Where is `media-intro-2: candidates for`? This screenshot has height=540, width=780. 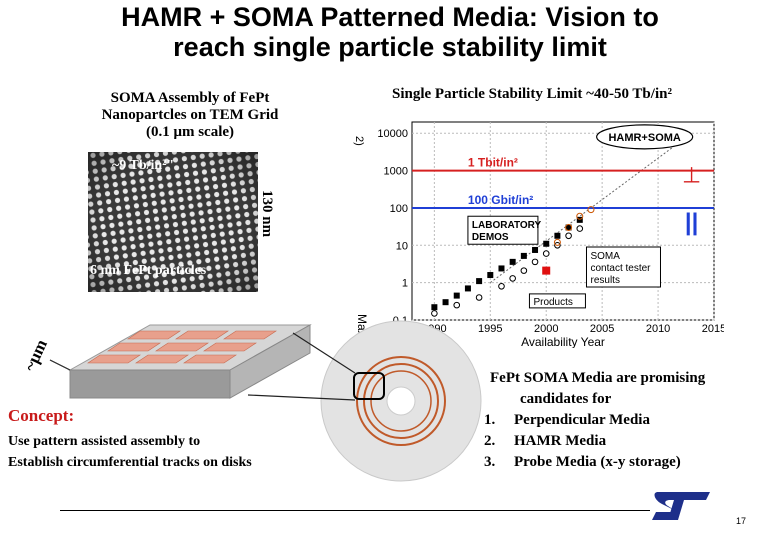
media-intro-2: candidates for is located at coordinates (566, 399).